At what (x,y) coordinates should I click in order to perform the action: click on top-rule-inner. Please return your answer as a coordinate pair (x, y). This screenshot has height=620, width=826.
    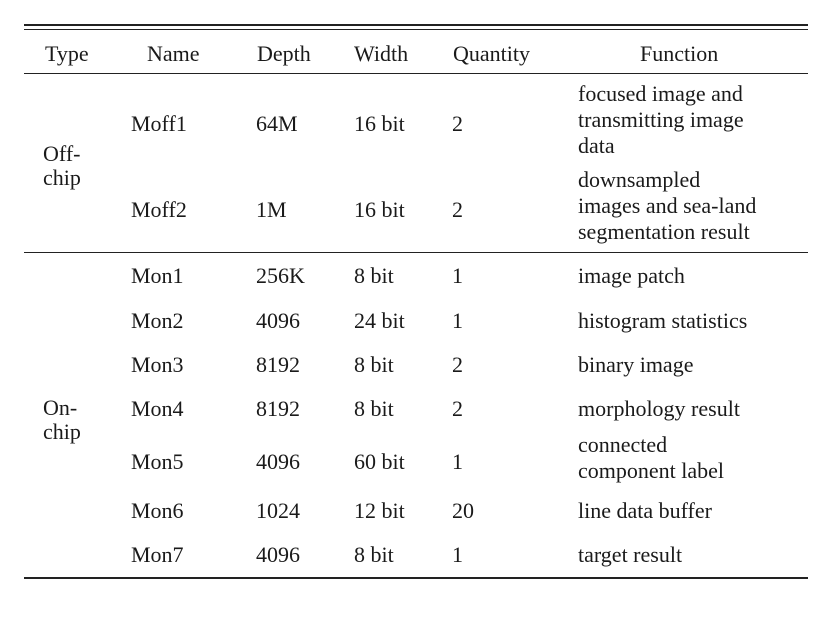
    Looking at the image, I should click on (416, 29).